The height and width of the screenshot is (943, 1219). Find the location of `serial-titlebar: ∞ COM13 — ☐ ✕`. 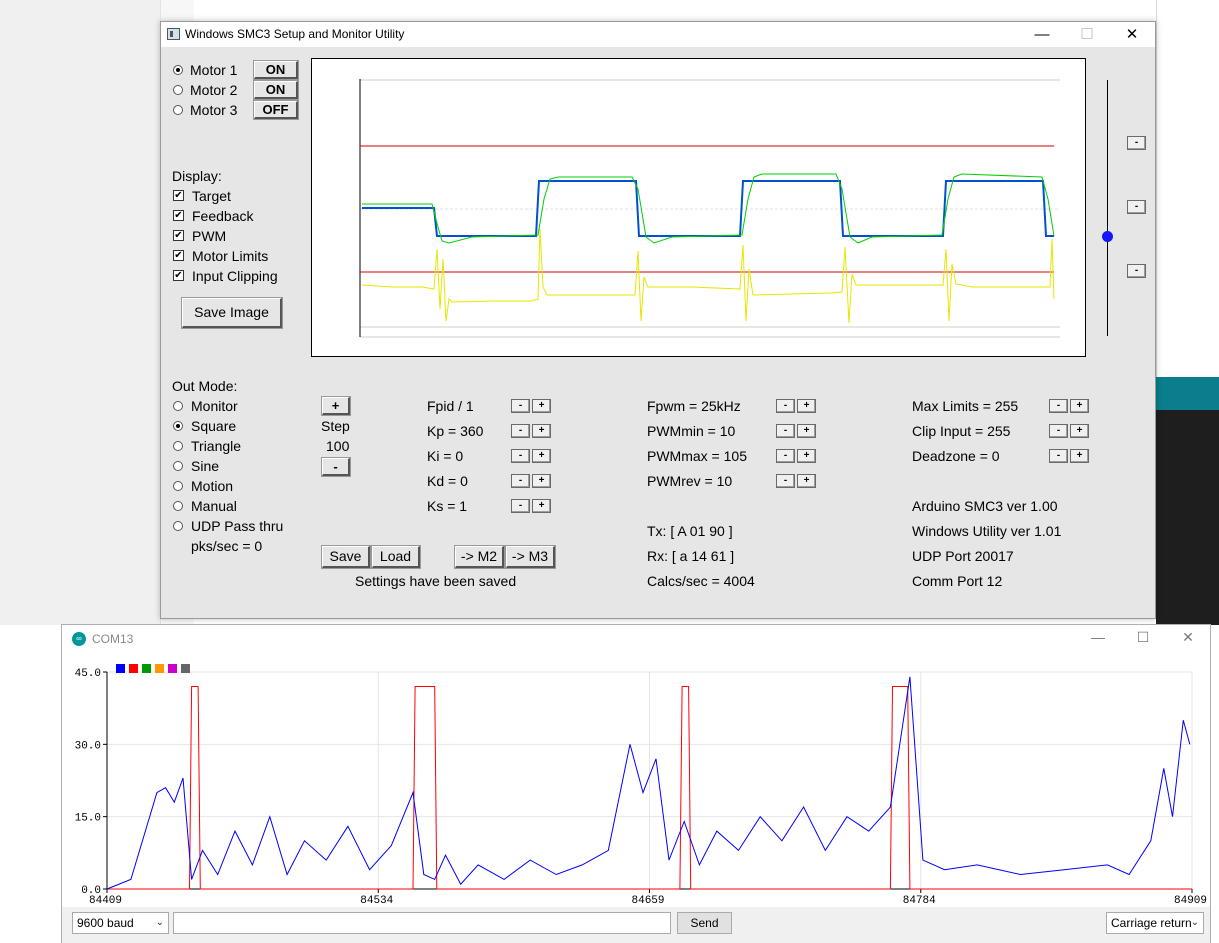

serial-titlebar: ∞ COM13 — ☐ ✕ is located at coordinates (636, 639).